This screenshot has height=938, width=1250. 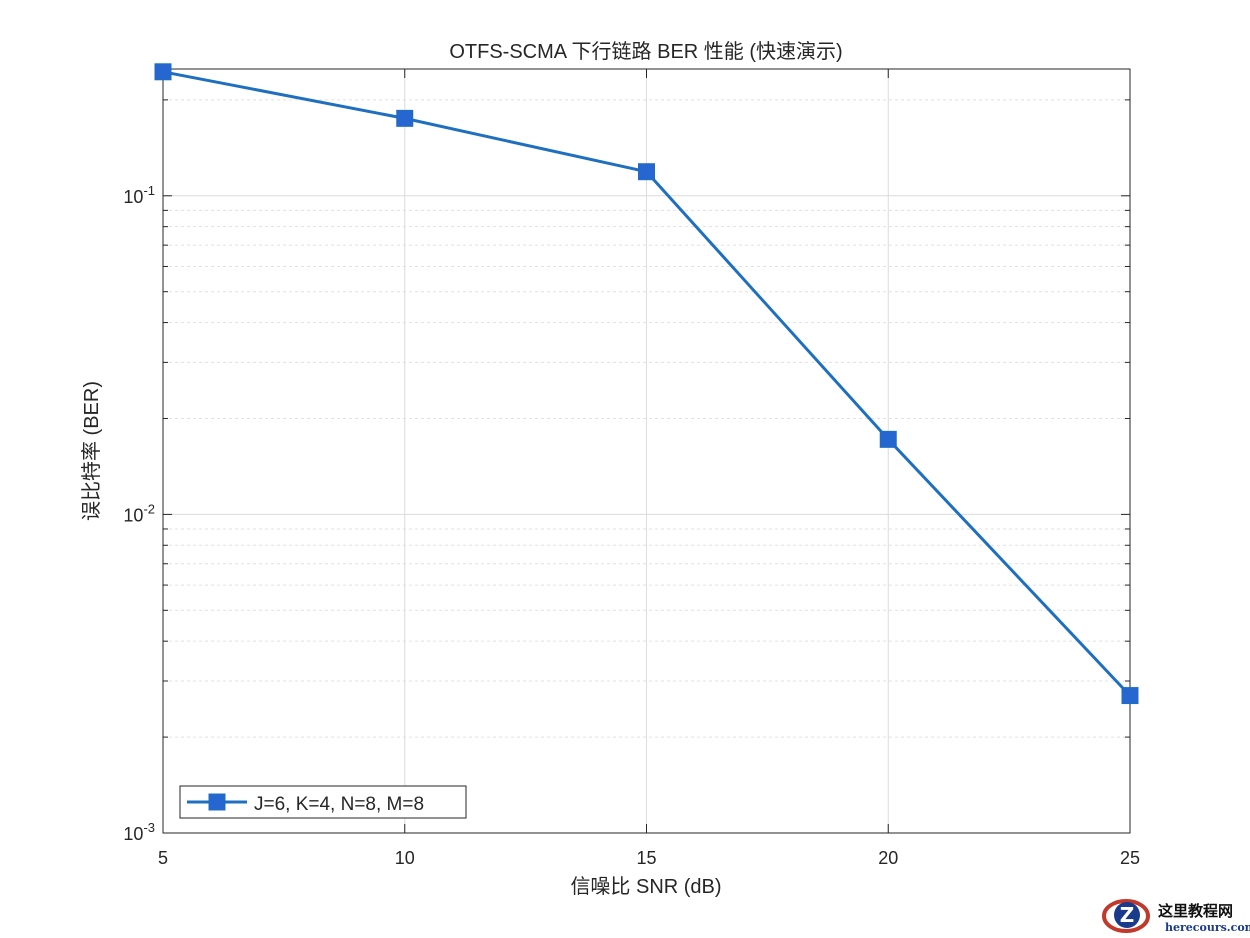 I want to click on y-tick-label: 10⁻³, so click(x=139, y=832).